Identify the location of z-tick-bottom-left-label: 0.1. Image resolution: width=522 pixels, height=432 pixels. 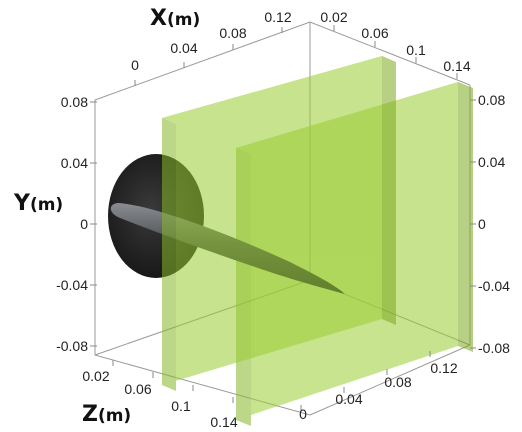
(181, 406).